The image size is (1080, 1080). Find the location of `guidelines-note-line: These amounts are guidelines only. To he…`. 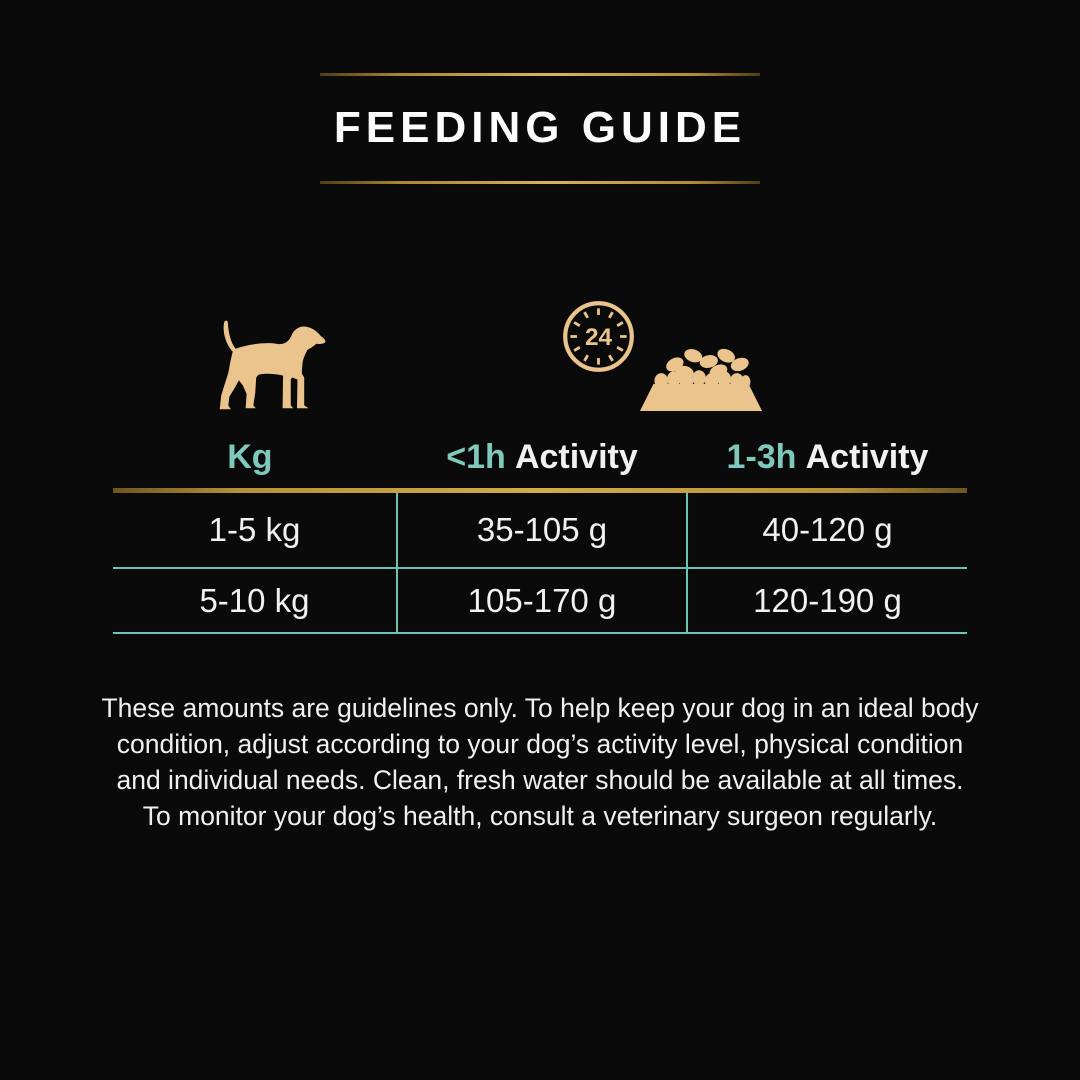

guidelines-note-line: These amounts are guidelines only. To he… is located at coordinates (540, 708).